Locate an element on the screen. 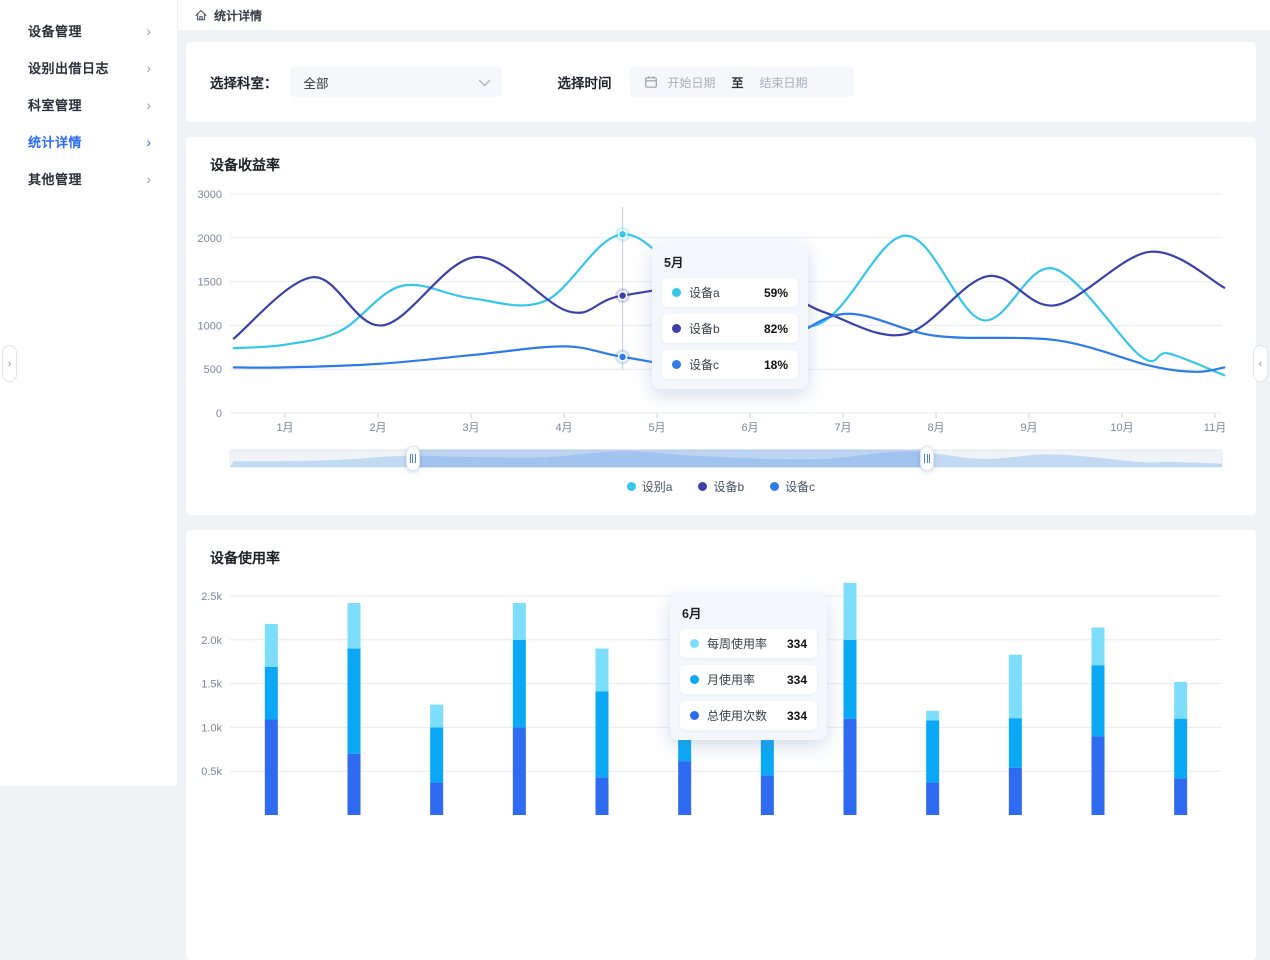 This screenshot has width=1270, height=960. tooltip-row-value: 59% is located at coordinates (776, 293).